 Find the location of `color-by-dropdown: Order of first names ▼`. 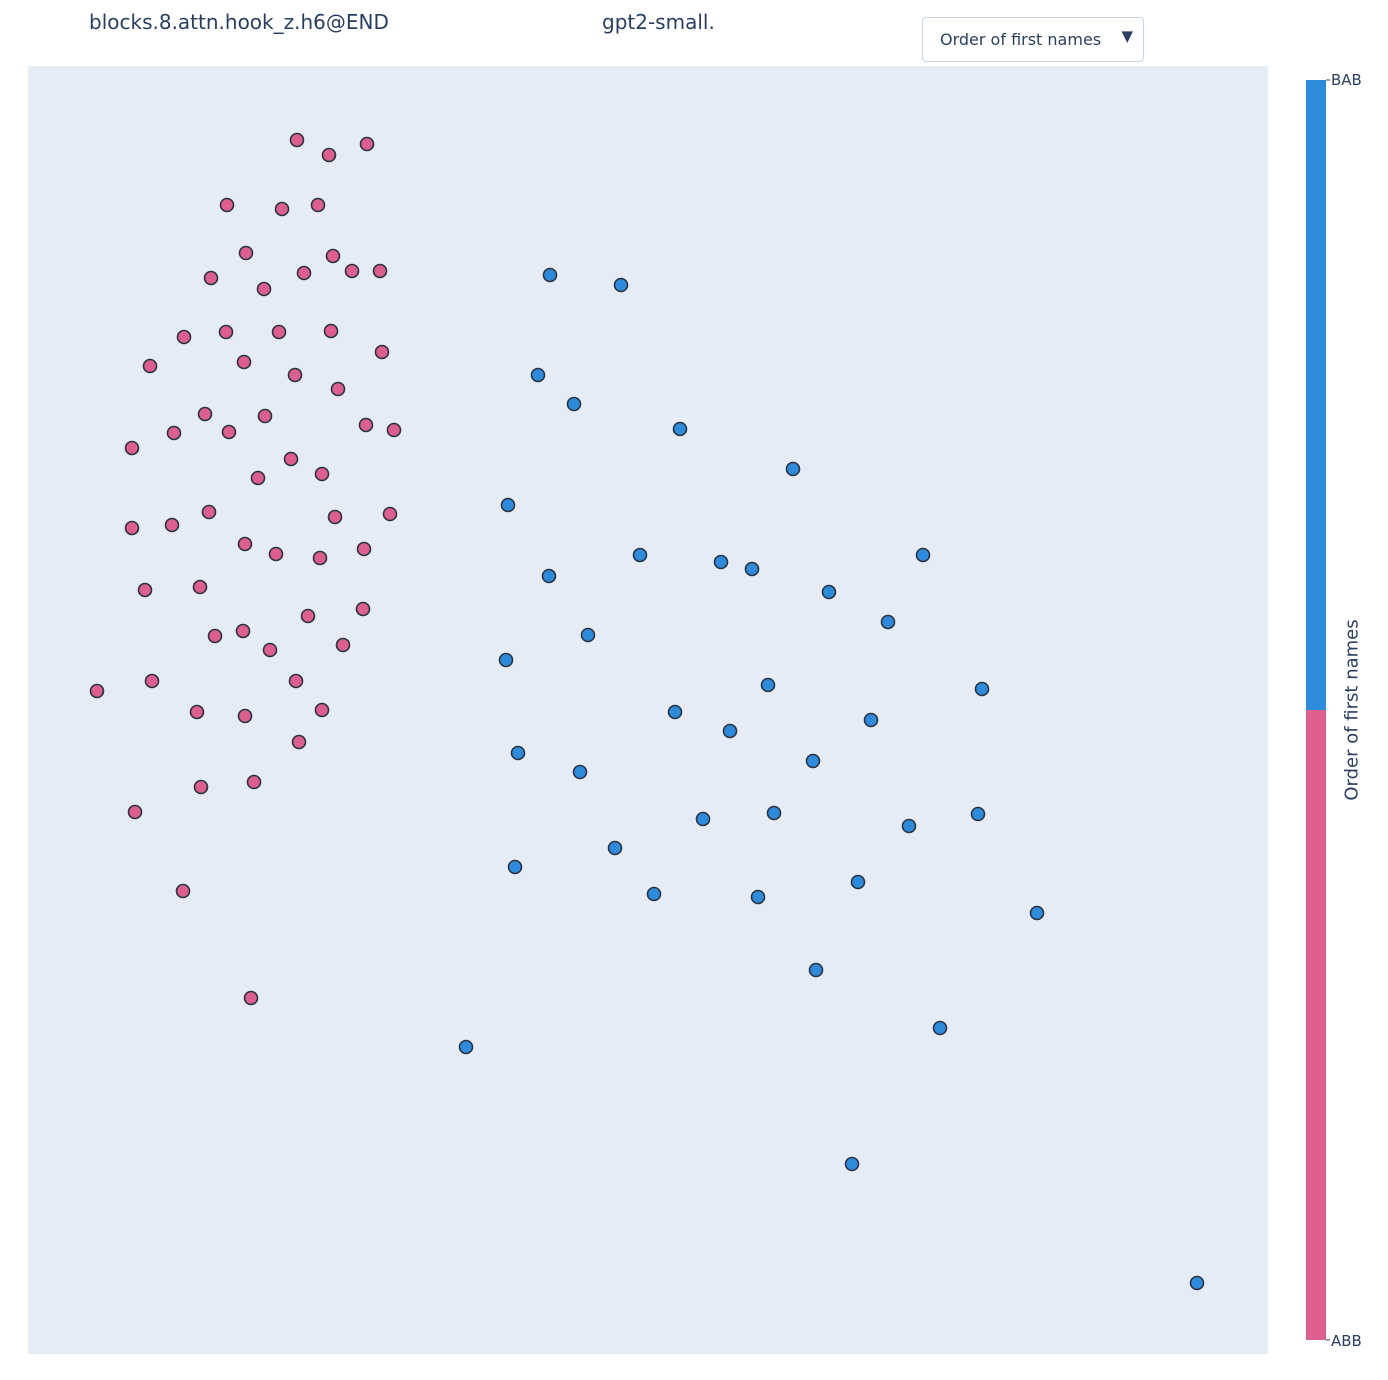

color-by-dropdown: Order of first names ▼ is located at coordinates (1033, 39).